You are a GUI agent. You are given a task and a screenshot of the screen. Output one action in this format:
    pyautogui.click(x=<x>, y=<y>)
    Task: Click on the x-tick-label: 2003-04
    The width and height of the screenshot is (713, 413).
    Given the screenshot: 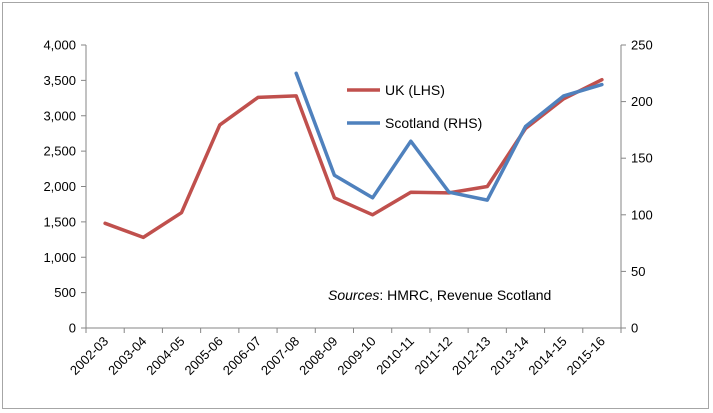 What is the action you would take?
    pyautogui.click(x=127, y=356)
    